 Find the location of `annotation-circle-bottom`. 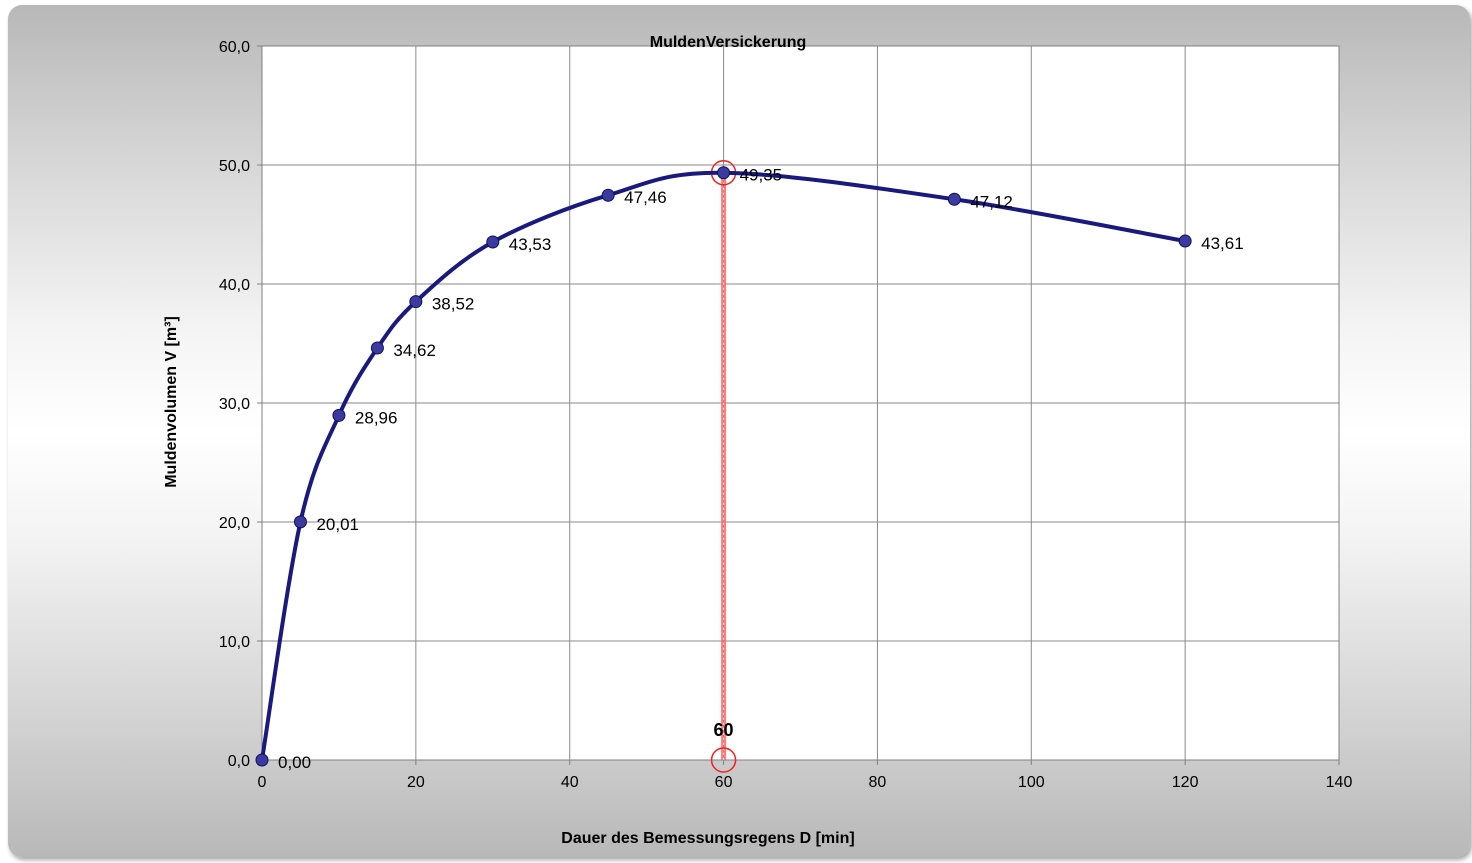

annotation-circle-bottom is located at coordinates (723, 760).